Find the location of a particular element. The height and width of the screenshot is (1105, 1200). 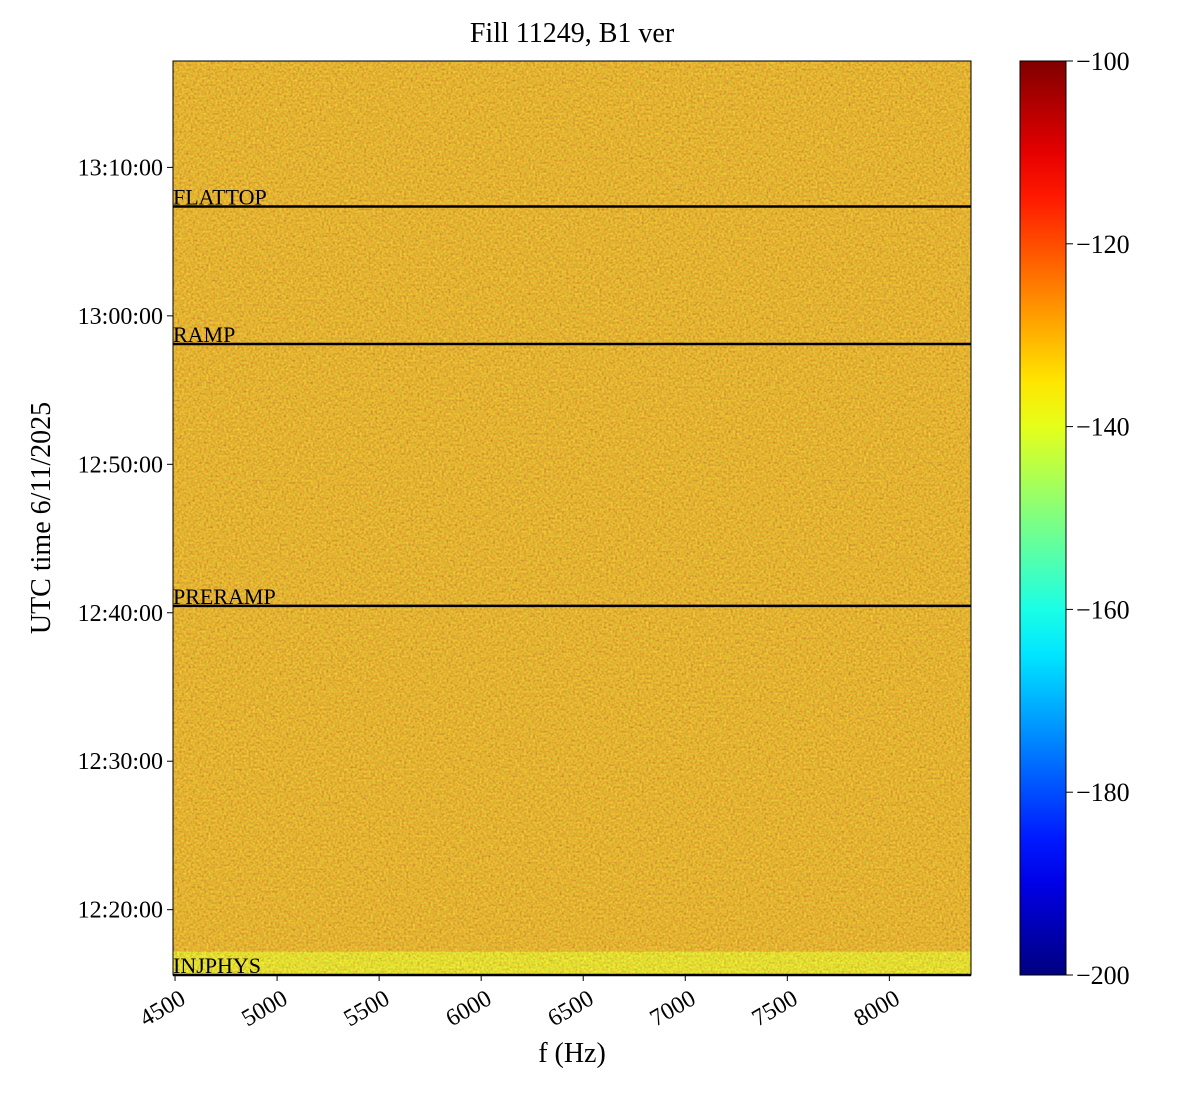

colorbar-tick-label: −160 is located at coordinates (1103, 609).